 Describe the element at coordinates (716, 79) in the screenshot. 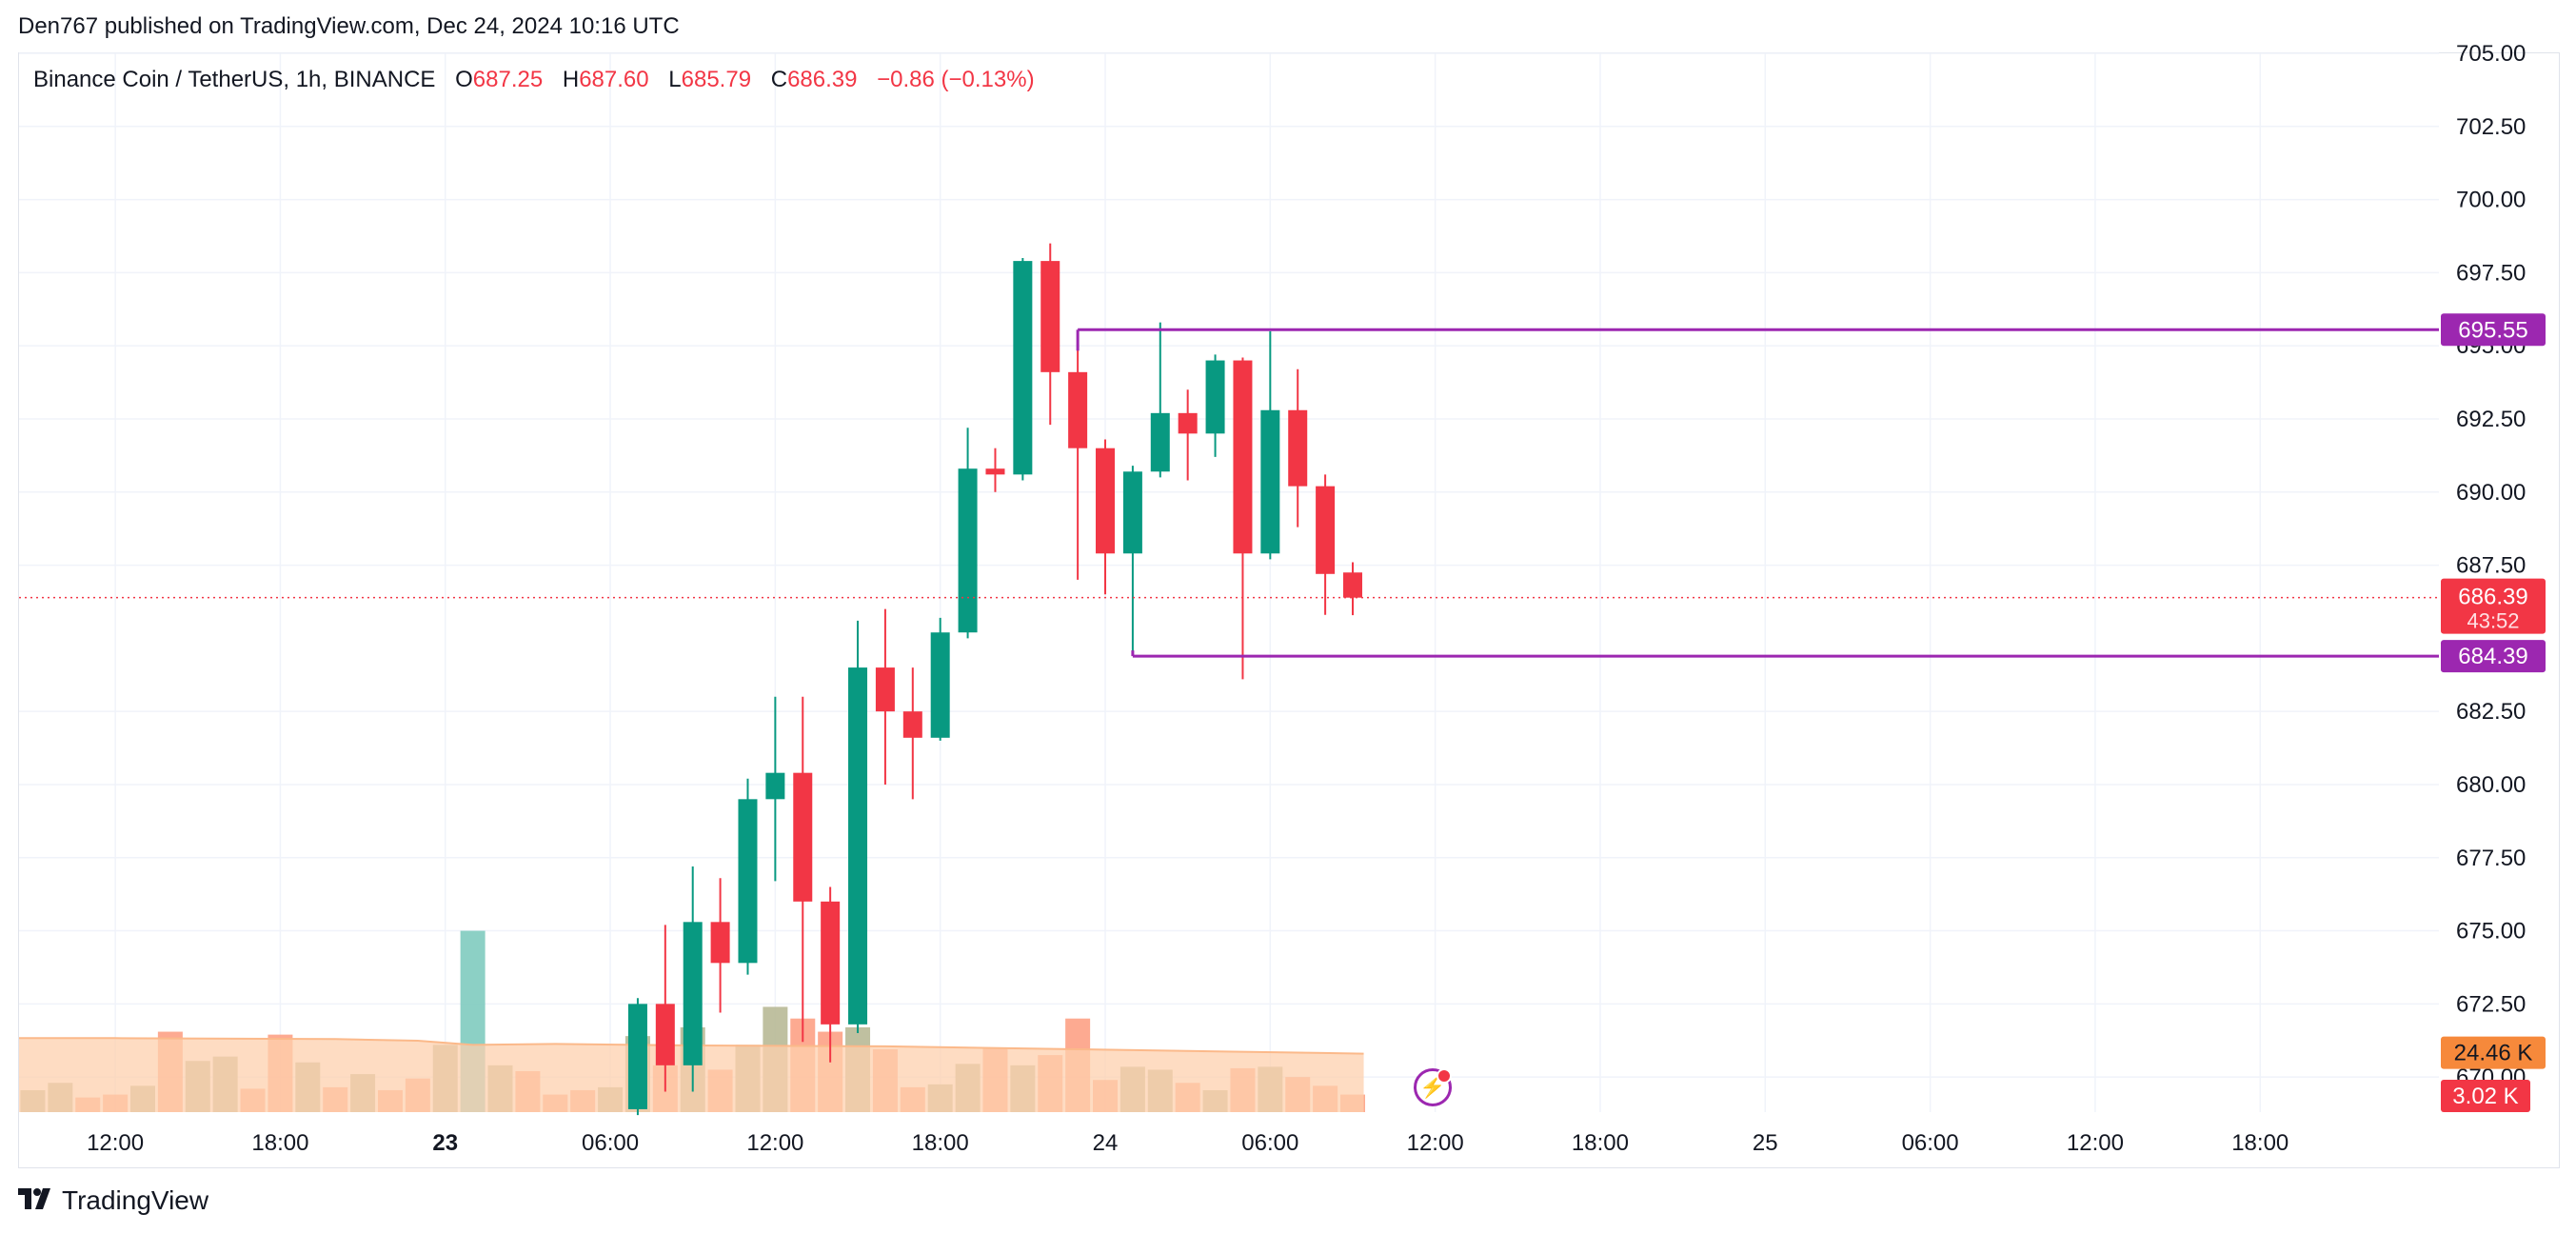

I see `low-value: 685.79` at that location.